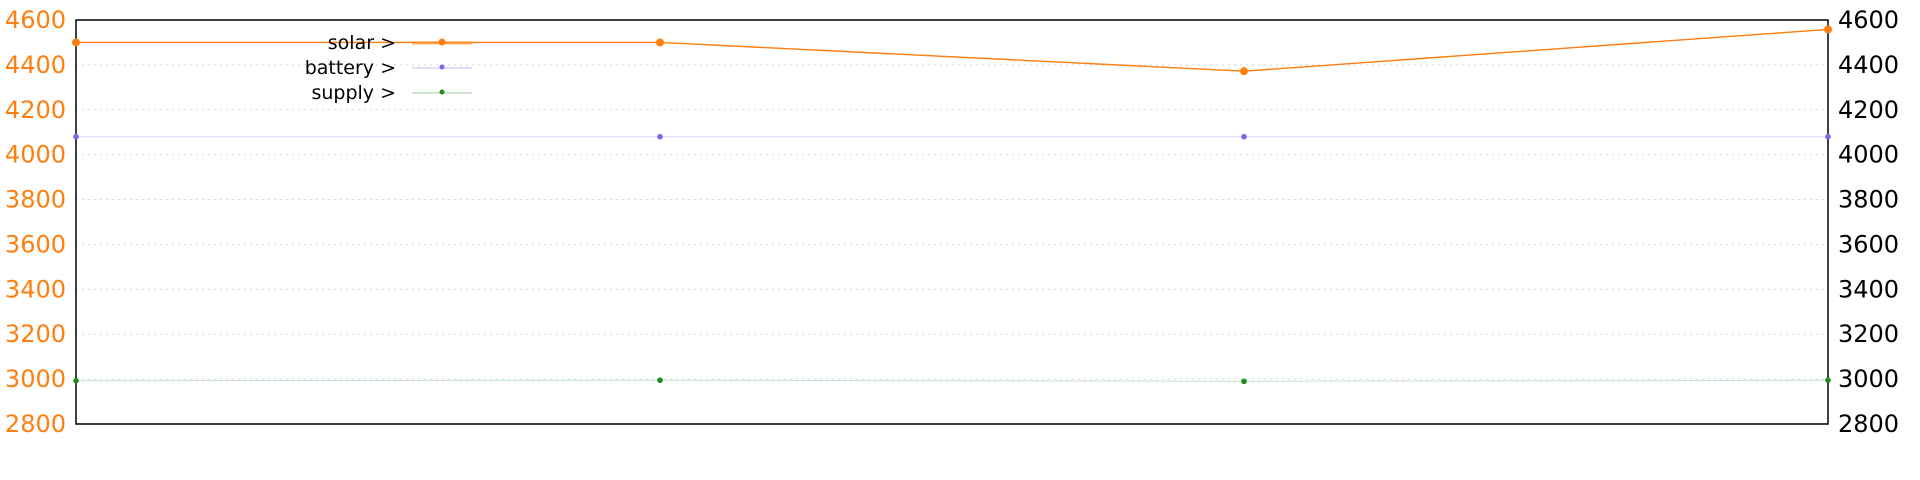  I want to click on legend-label: battery >, so click(350, 68).